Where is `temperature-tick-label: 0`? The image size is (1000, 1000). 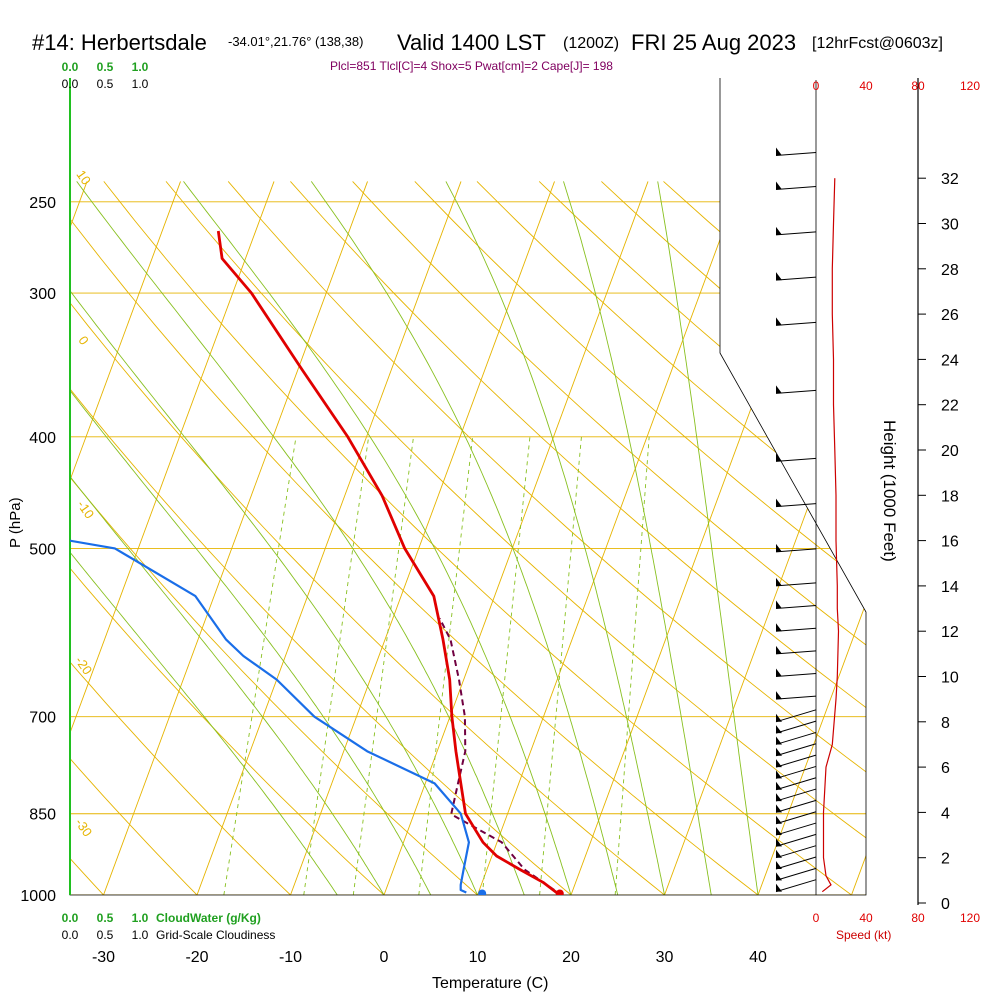
temperature-tick-label: 0 is located at coordinates (384, 957).